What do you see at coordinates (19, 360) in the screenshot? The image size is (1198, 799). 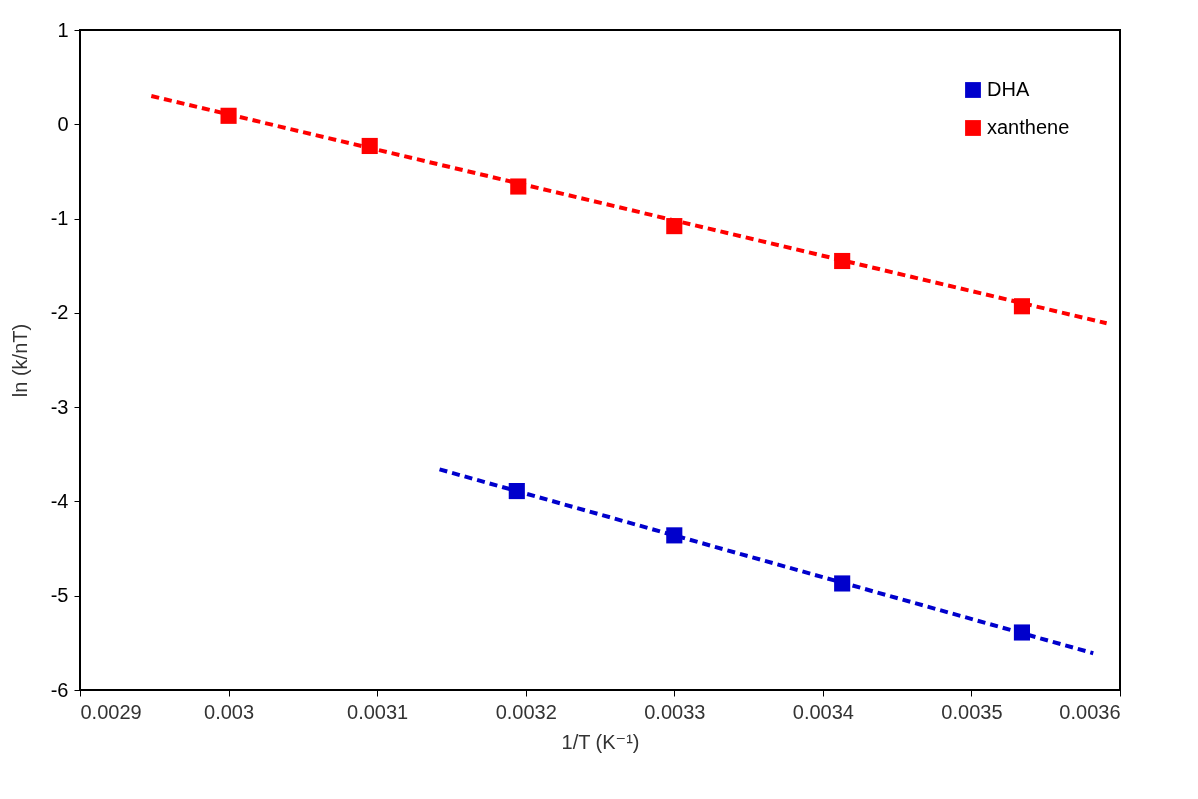 I see `y-axis-title: ln (k/nT)` at bounding box center [19, 360].